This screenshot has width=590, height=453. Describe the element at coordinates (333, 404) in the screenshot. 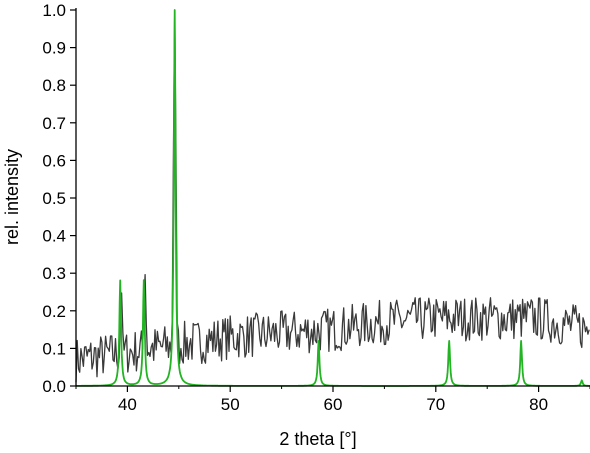

I see `x-tick-label: 60` at that location.